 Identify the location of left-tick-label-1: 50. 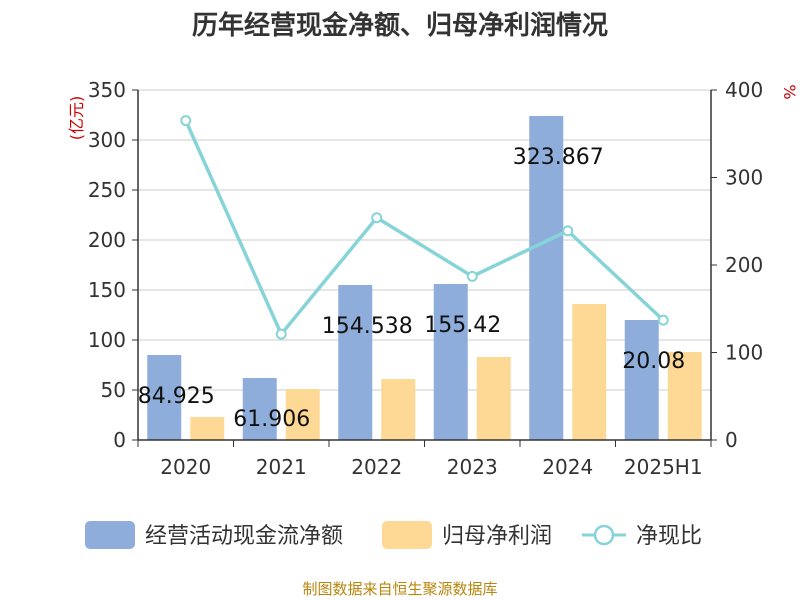
(113, 390).